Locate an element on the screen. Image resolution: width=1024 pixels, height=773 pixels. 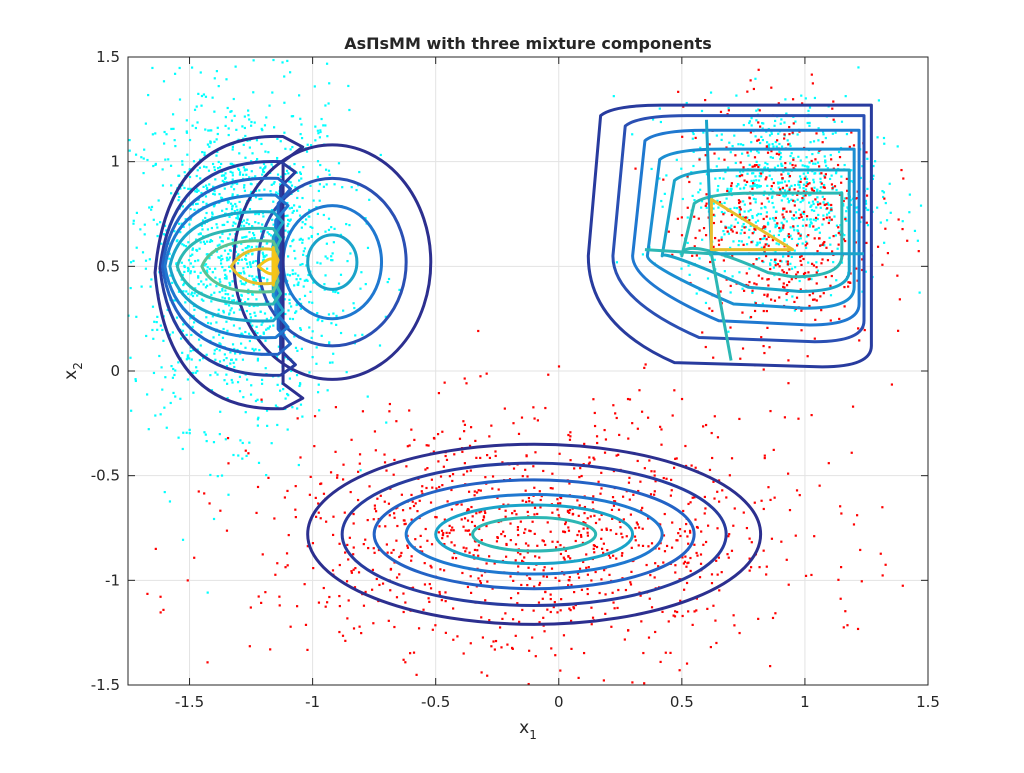
x-tick-label: -1 is located at coordinates (312, 702).